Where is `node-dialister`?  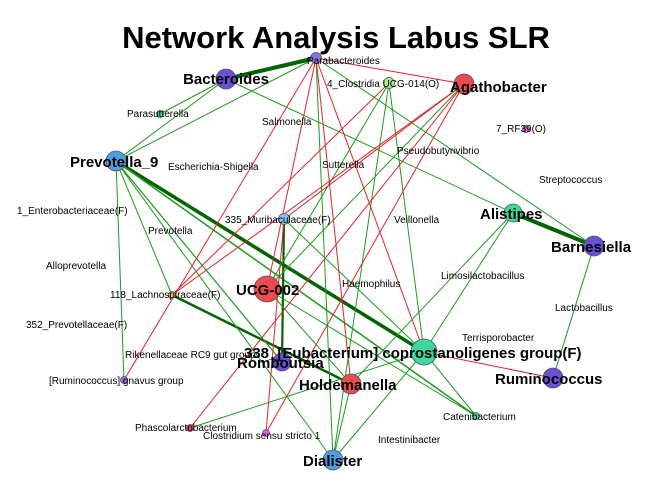
node-dialister is located at coordinates (333, 460).